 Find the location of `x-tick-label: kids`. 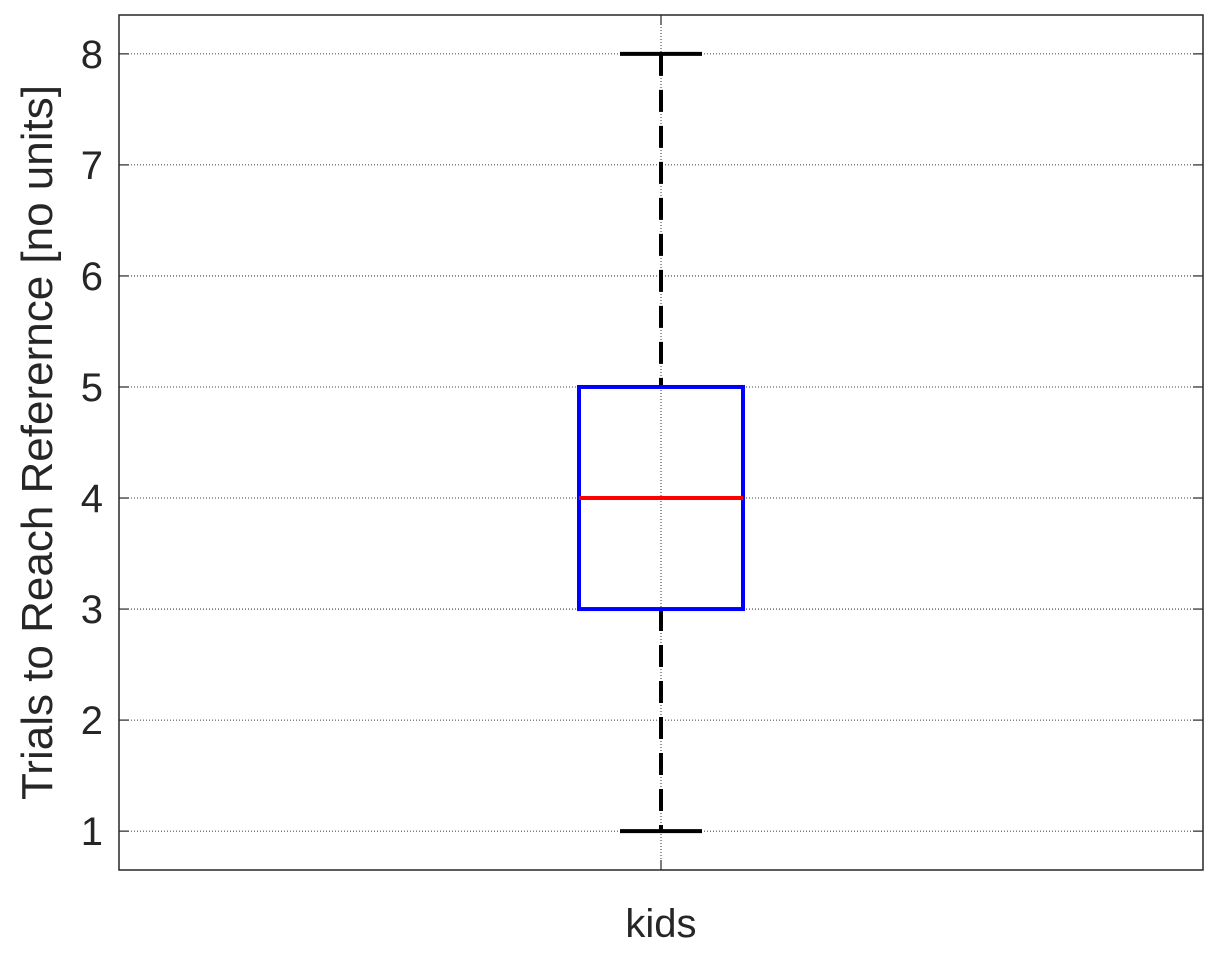

x-tick-label: kids is located at coordinates (660, 924).